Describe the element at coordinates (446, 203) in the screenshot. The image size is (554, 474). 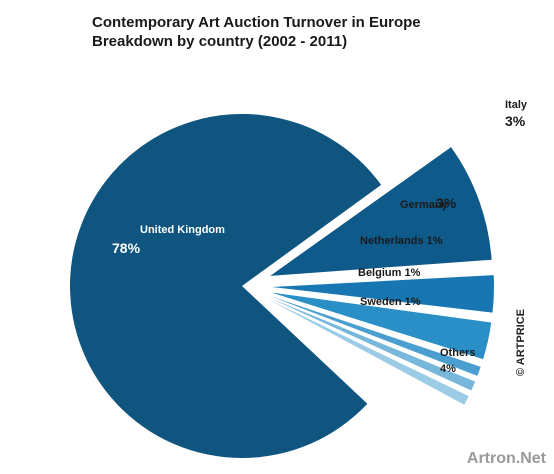
I see `slice-value-germany: 3%` at that location.